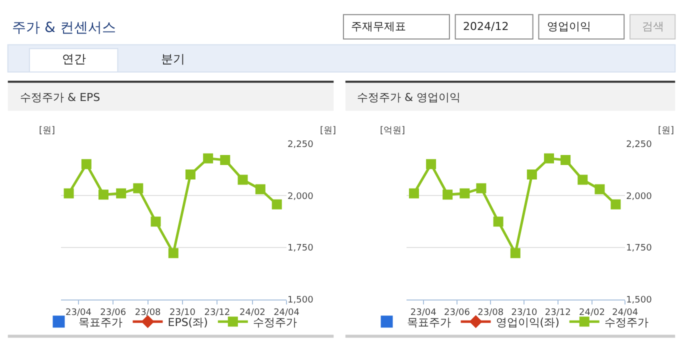 Image resolution: width=695 pixels, height=349 pixels. Describe the element at coordinates (393, 131) in the screenshot. I see `y-axis-title: [억원]` at that location.